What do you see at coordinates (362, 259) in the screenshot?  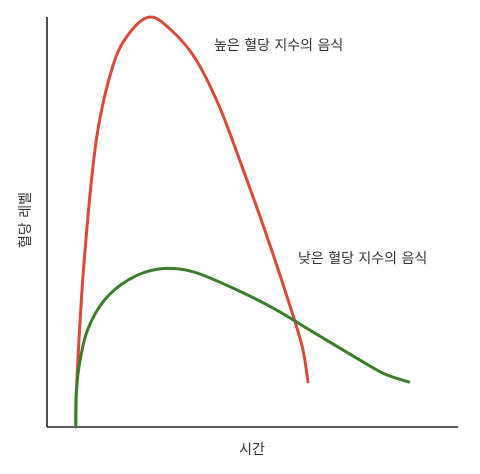 I see `low-gi-annotation: 낮은 혈당 지수의 음식` at bounding box center [362, 259].